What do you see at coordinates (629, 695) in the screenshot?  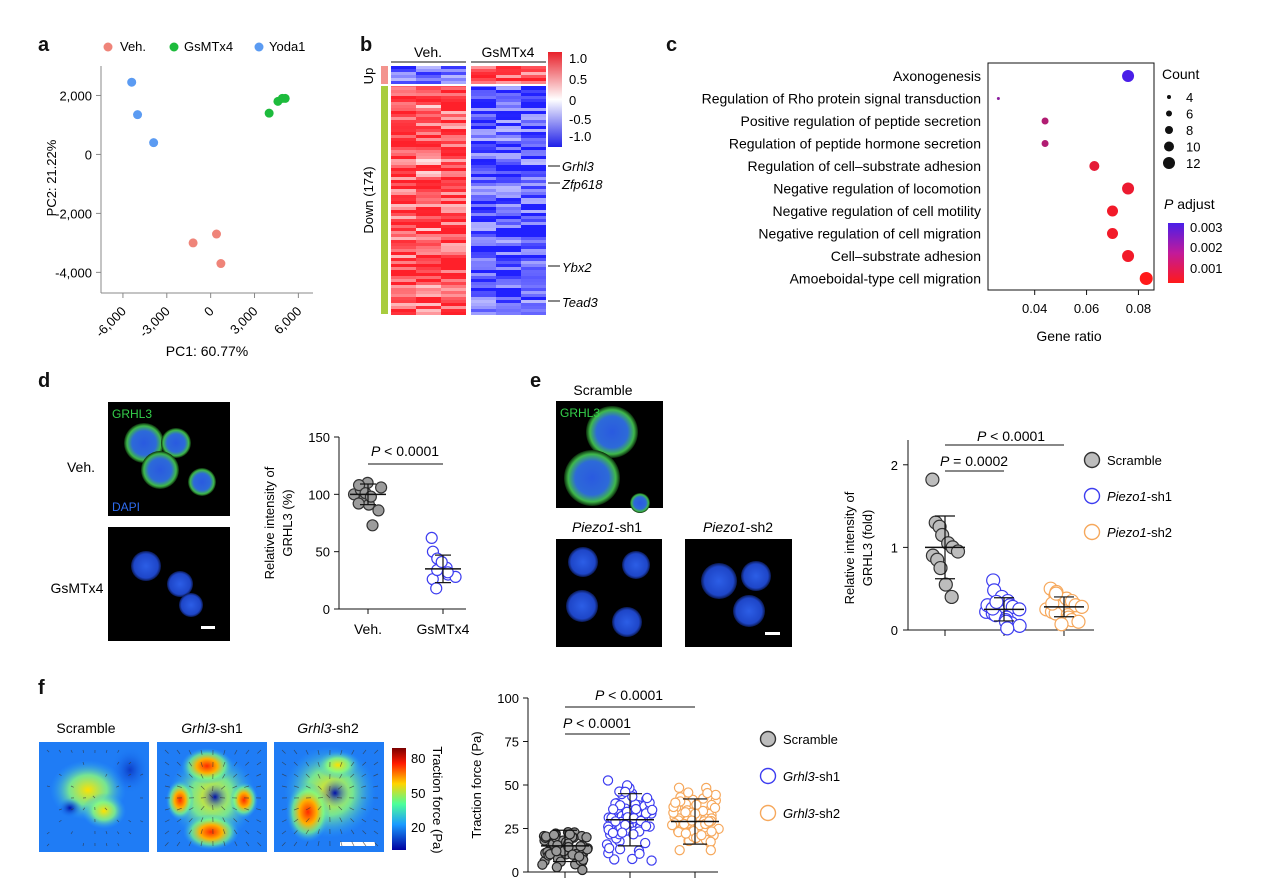 I see `f-p-value-2: P < 0.0001` at bounding box center [629, 695].